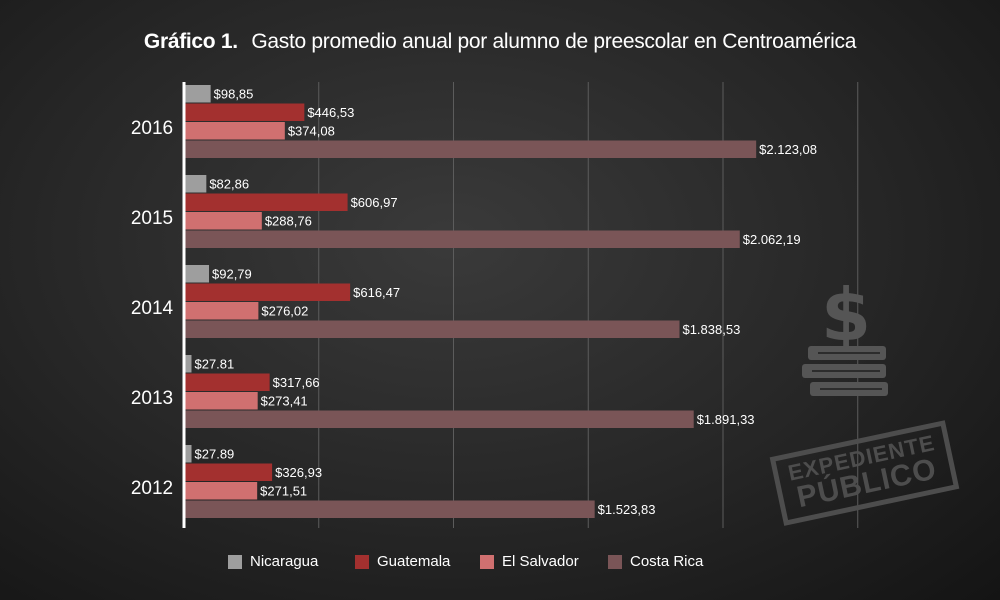 The height and width of the screenshot is (600, 1000). Describe the element at coordinates (152, 218) in the screenshot. I see `category-label: 2015` at that location.